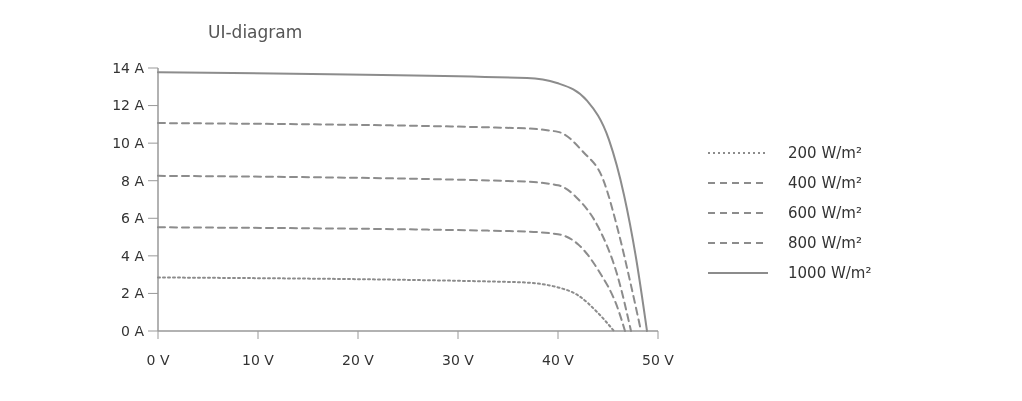  Describe the element at coordinates (128, 67) in the screenshot. I see `y-tick-label: 14 A` at that location.